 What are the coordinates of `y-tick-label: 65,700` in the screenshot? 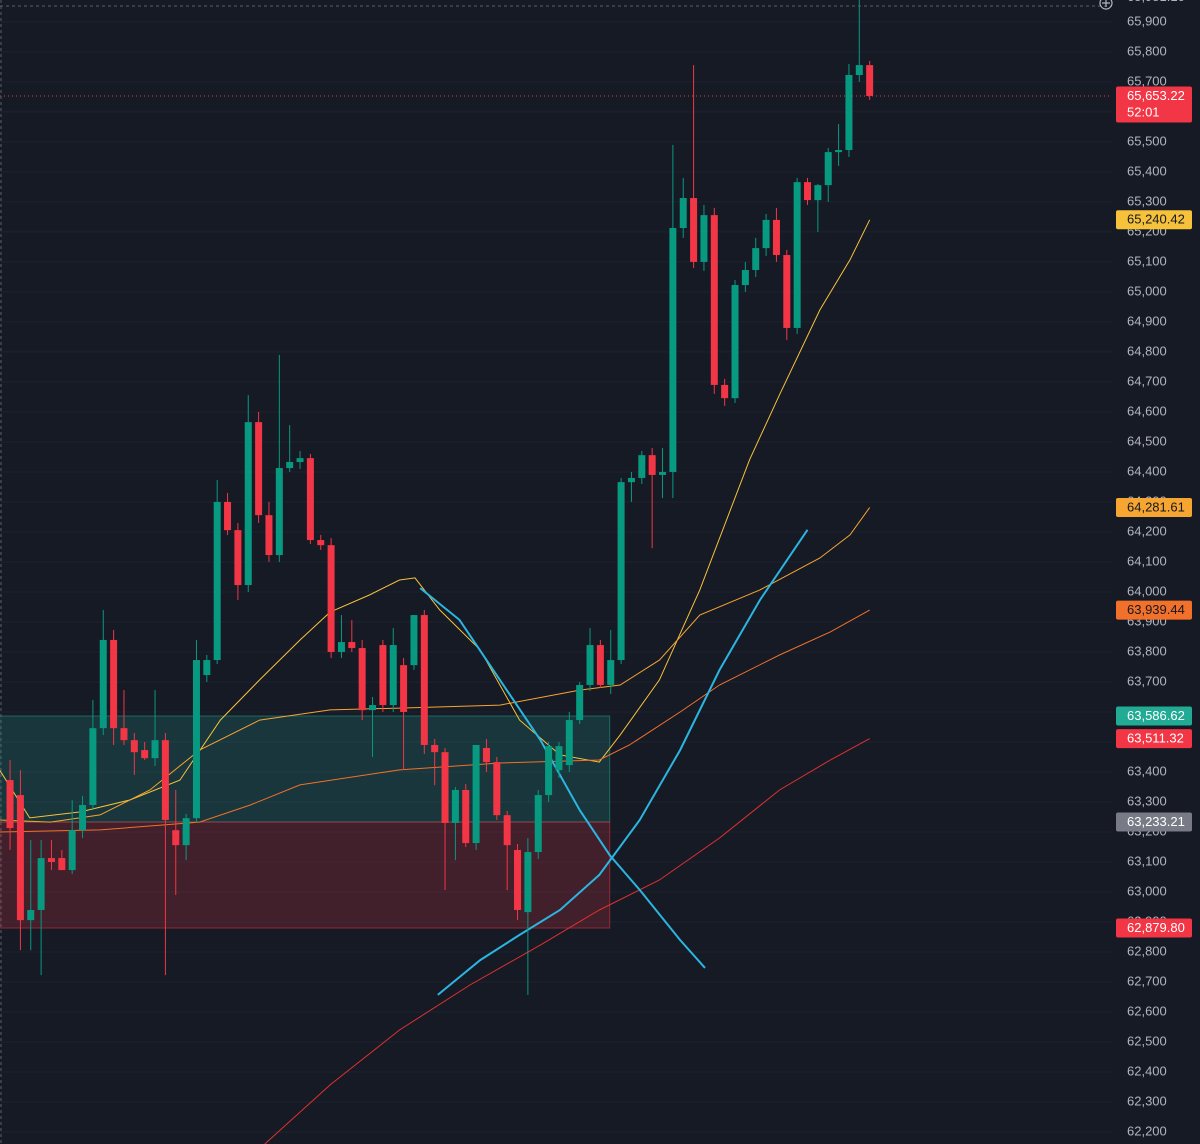 It's located at (1147, 80).